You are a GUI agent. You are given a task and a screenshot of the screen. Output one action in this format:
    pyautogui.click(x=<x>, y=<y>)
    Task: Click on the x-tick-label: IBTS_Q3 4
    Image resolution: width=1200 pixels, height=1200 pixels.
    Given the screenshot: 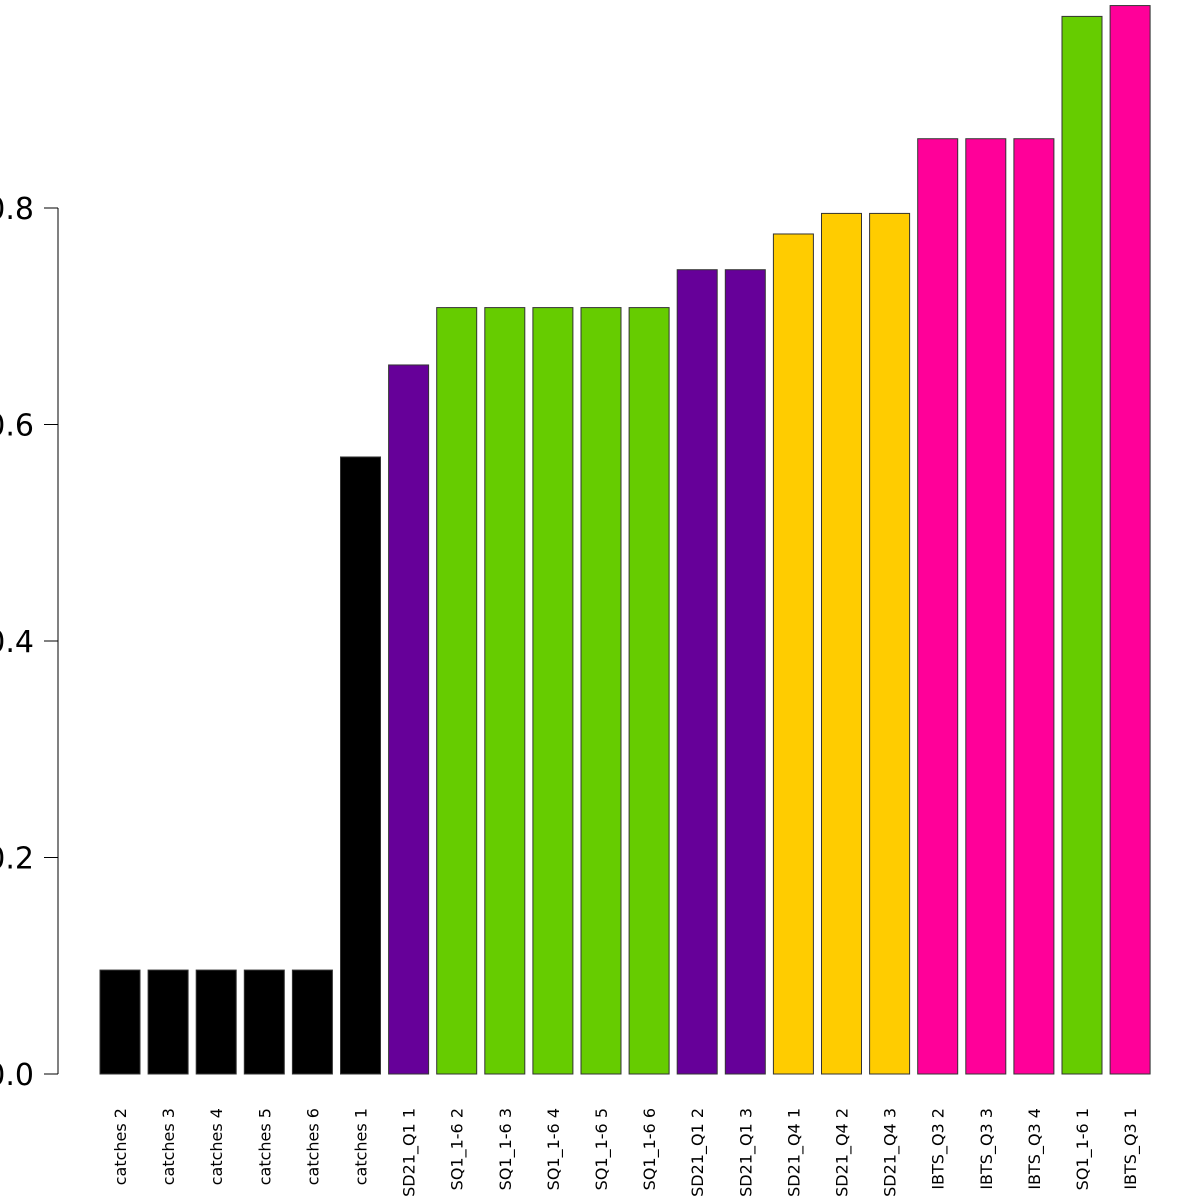 What is the action you would take?
    pyautogui.click(x=1035, y=1149)
    